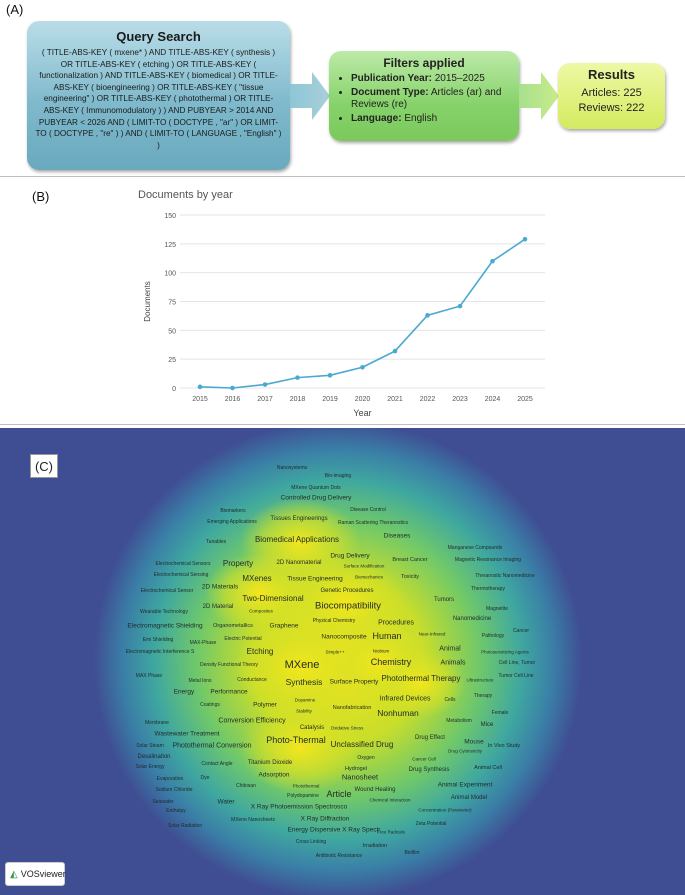  Describe the element at coordinates (517, 663) in the screenshot. I see `keyword-label: Cell Line, Tumor` at that location.